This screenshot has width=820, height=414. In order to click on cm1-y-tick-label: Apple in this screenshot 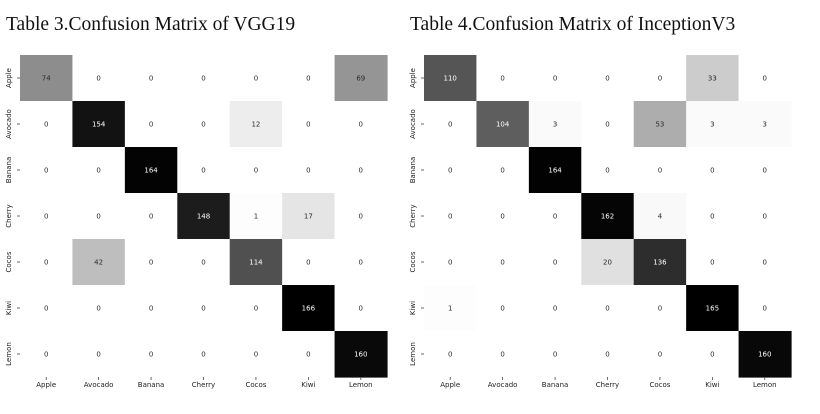, I will do `click(9, 78)`.